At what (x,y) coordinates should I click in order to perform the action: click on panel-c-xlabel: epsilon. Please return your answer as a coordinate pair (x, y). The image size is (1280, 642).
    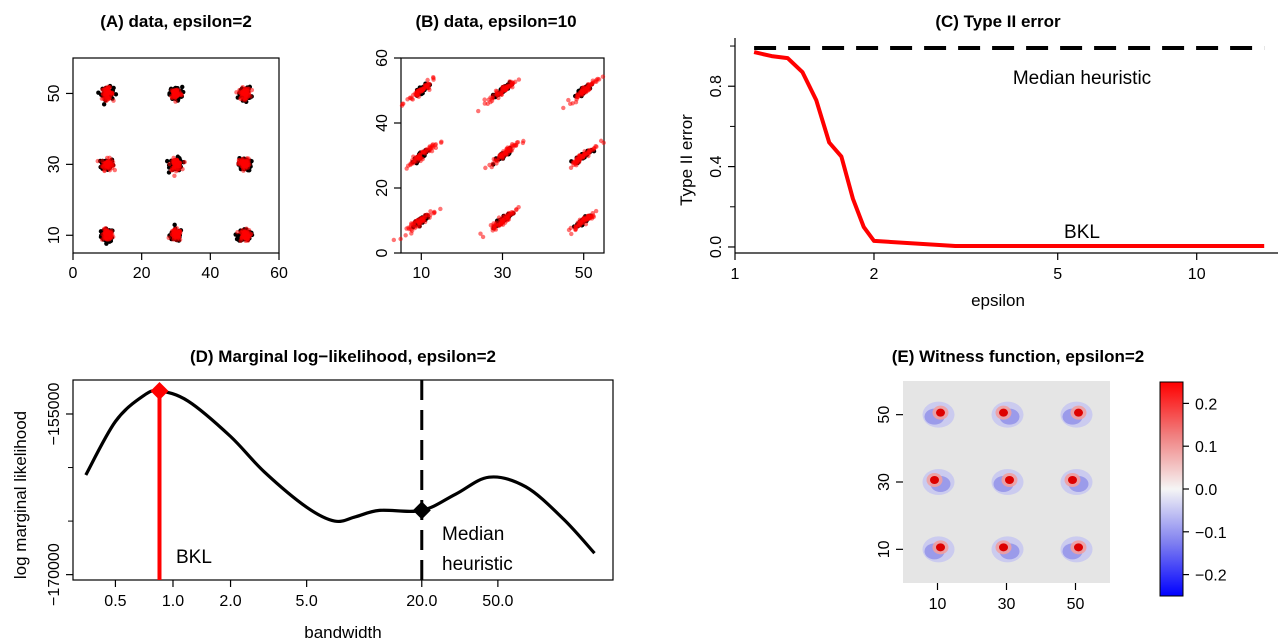
    Looking at the image, I should click on (998, 300).